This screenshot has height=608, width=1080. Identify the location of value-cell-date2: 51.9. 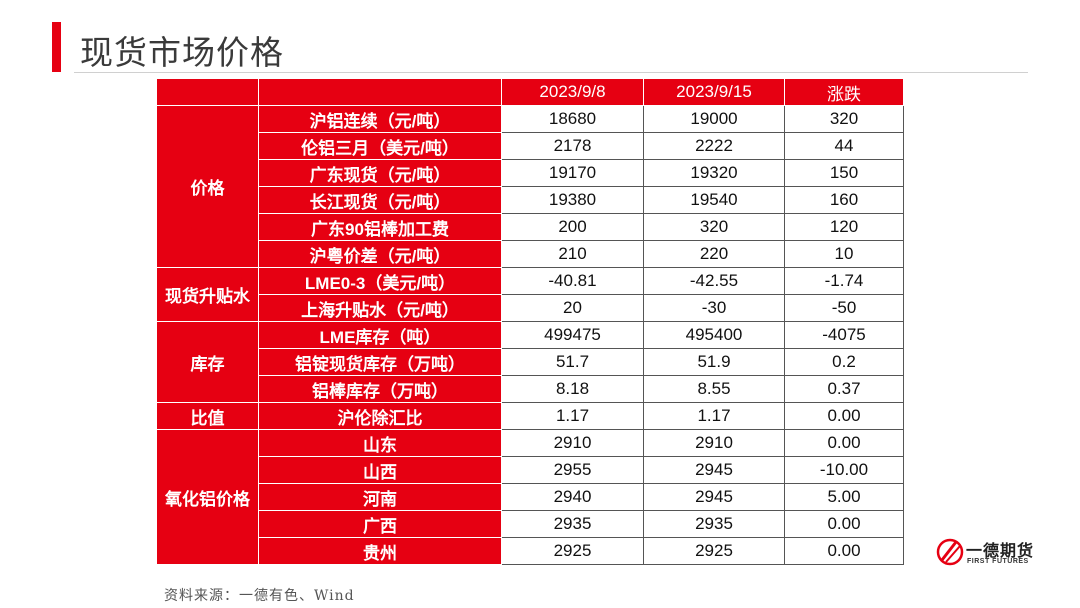
(714, 362).